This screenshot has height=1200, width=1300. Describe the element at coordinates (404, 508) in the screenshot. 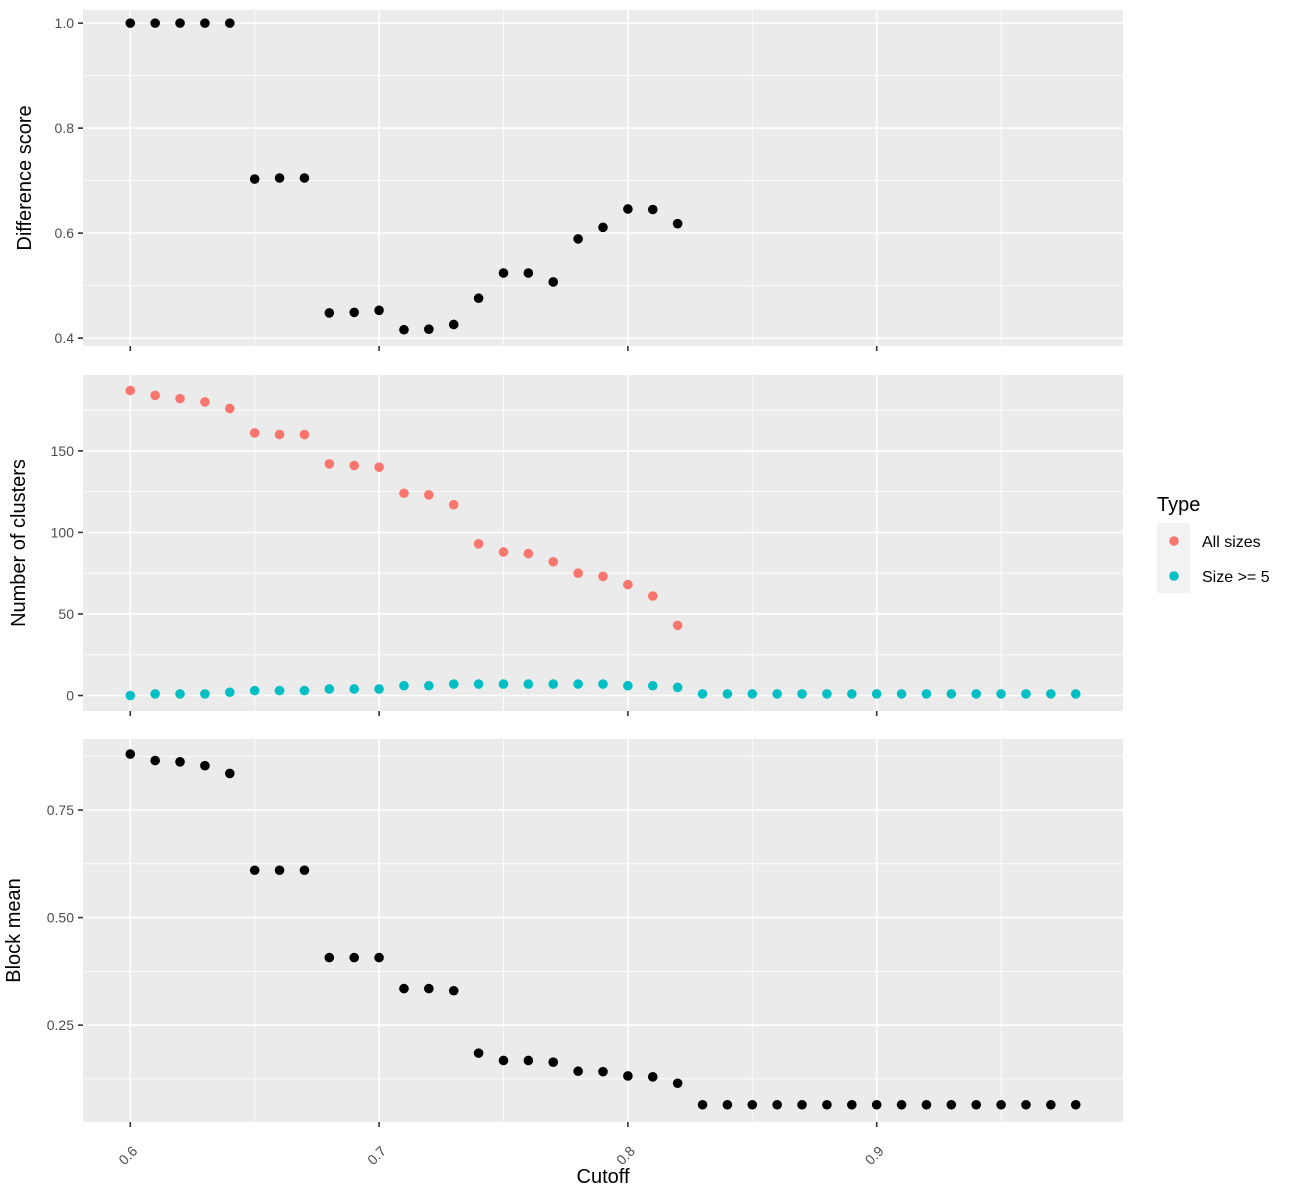

I see `series-all-sizes` at that location.